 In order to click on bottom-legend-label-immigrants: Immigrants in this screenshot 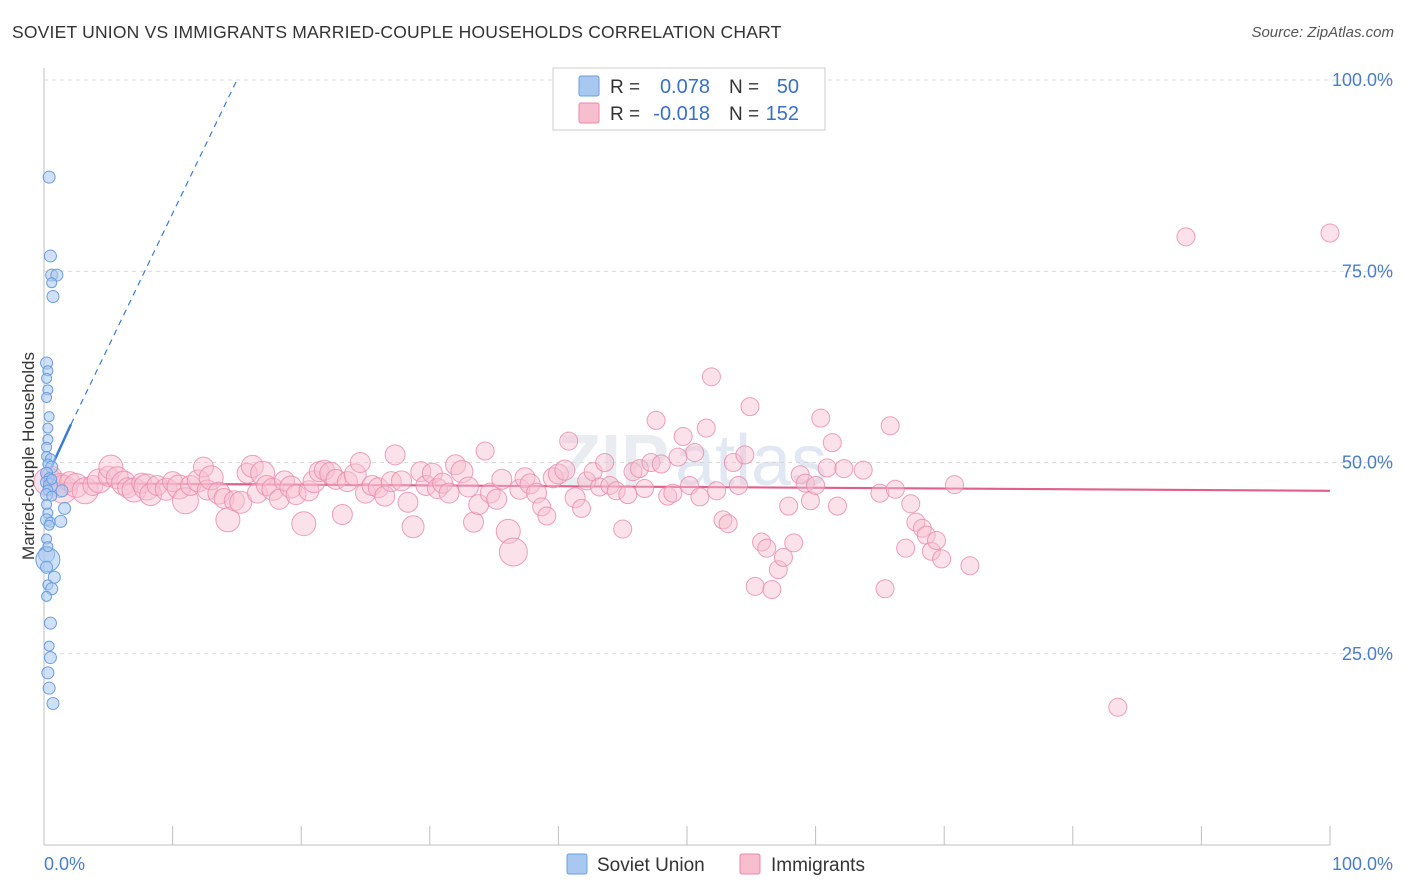, I will do `click(818, 865)`.